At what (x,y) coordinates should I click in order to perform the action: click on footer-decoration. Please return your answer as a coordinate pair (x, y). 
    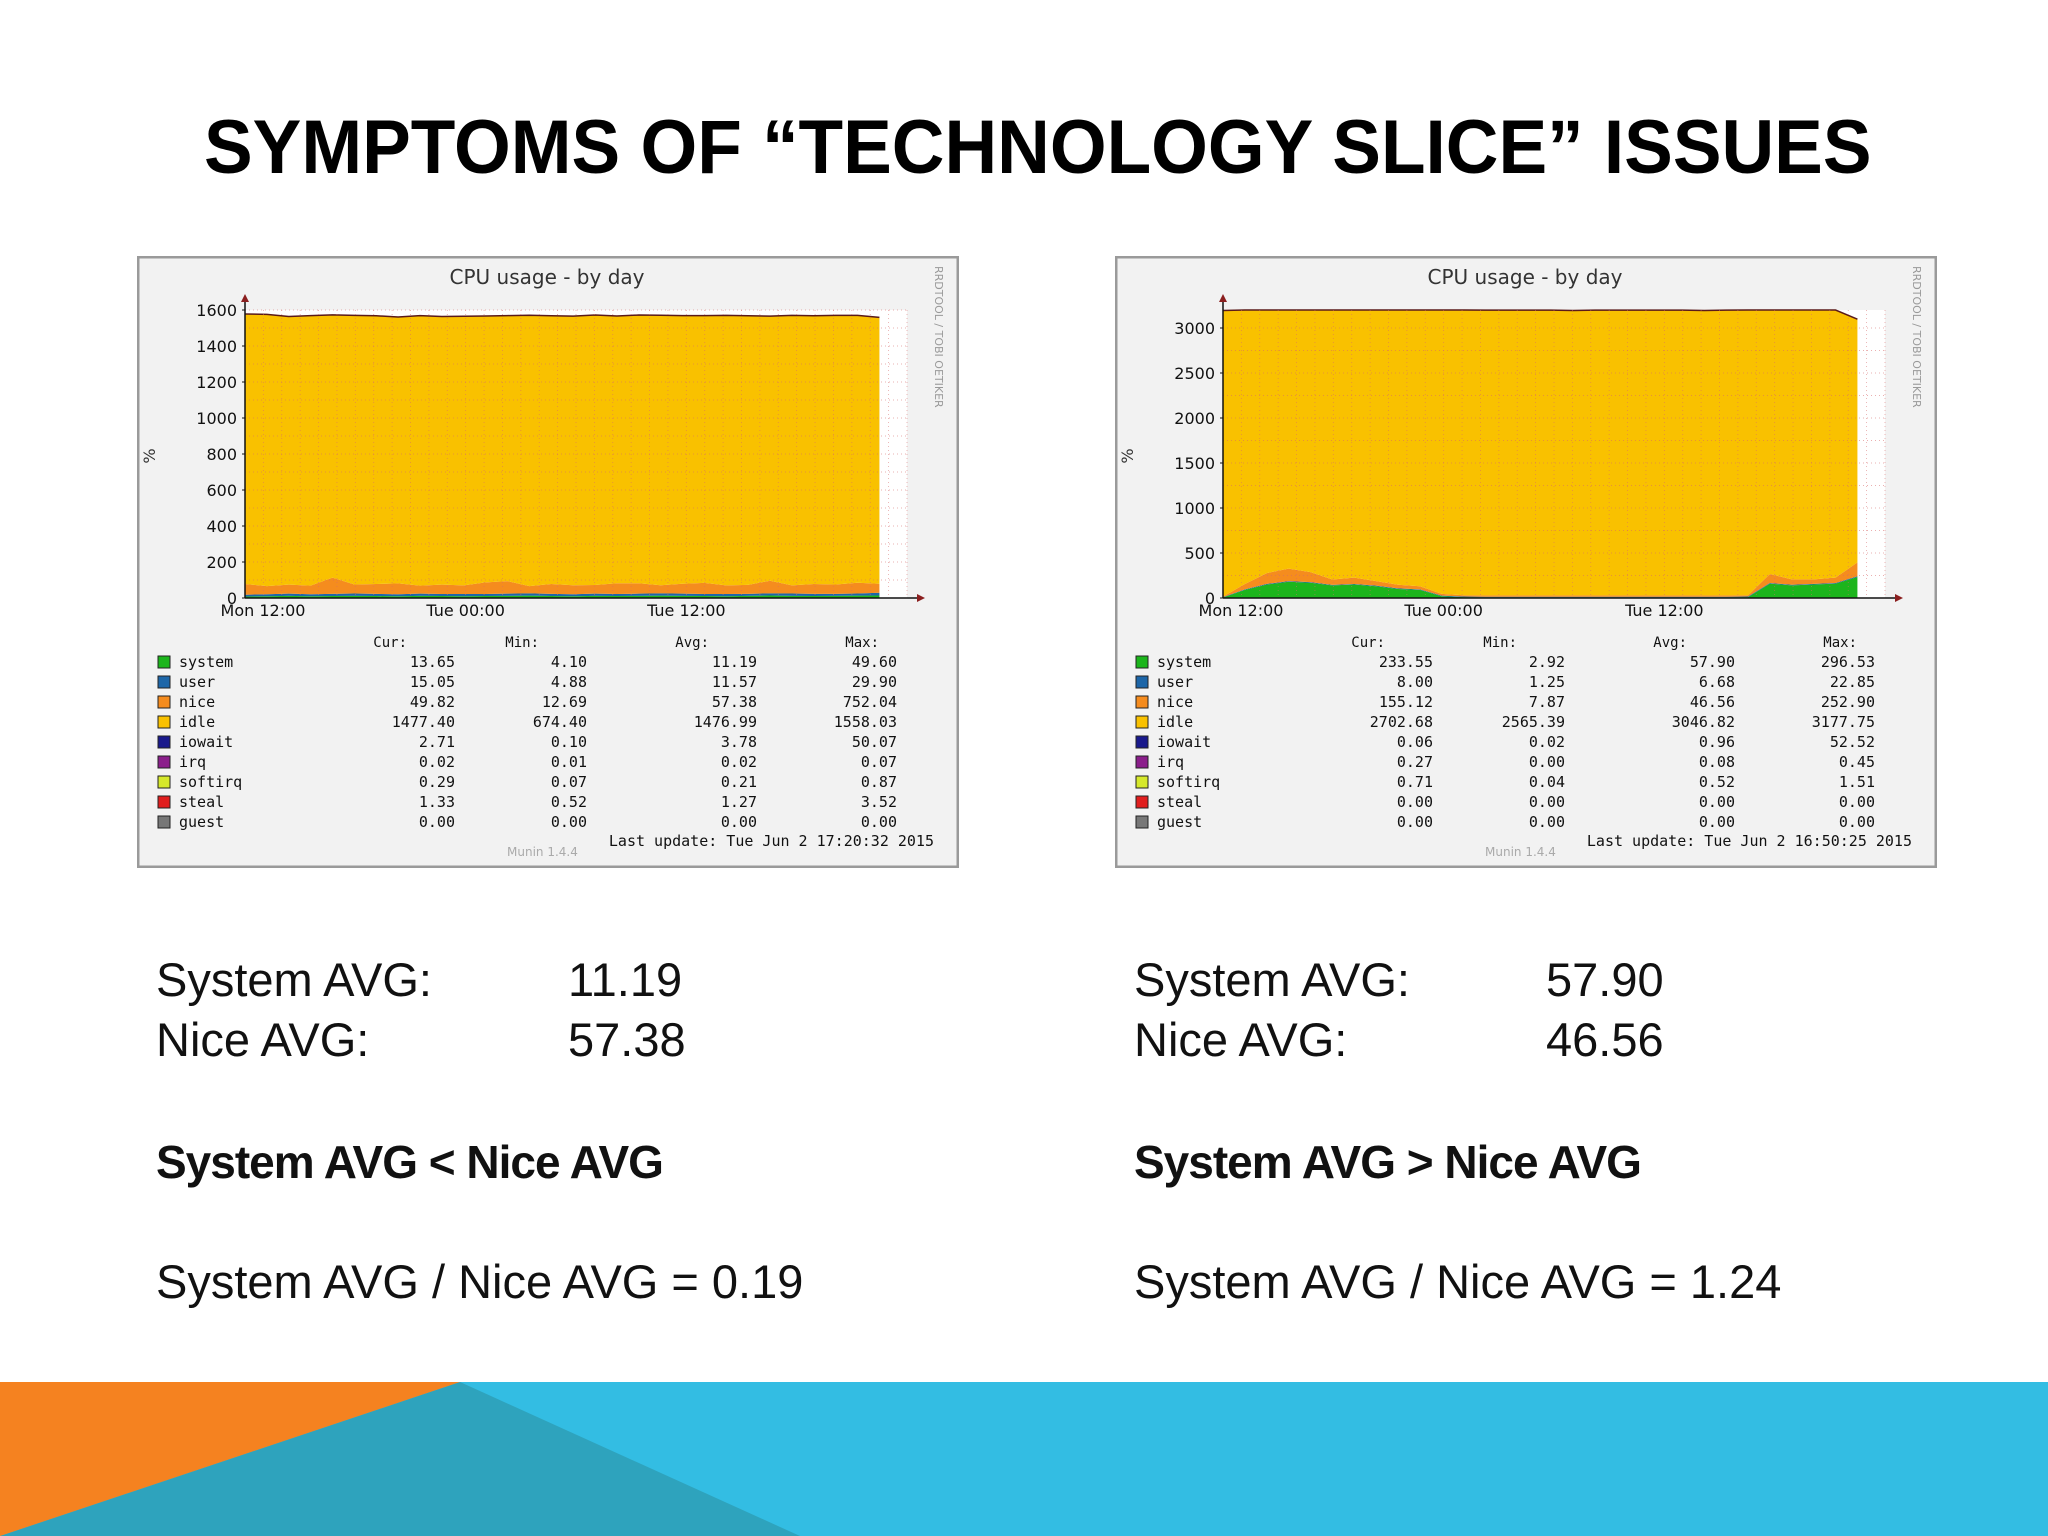
    Looking at the image, I should click on (1024, 1459).